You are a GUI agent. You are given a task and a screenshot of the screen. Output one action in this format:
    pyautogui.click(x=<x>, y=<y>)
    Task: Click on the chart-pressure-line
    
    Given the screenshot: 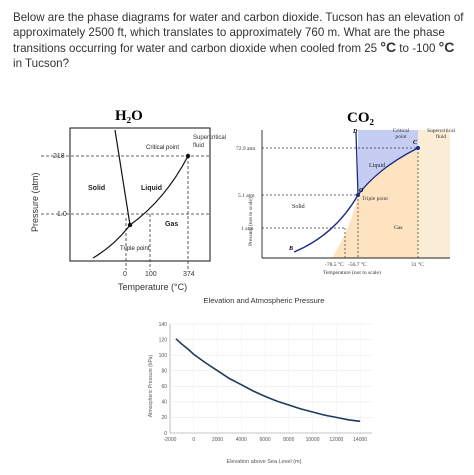 What is the action you would take?
    pyautogui.click(x=268, y=380)
    